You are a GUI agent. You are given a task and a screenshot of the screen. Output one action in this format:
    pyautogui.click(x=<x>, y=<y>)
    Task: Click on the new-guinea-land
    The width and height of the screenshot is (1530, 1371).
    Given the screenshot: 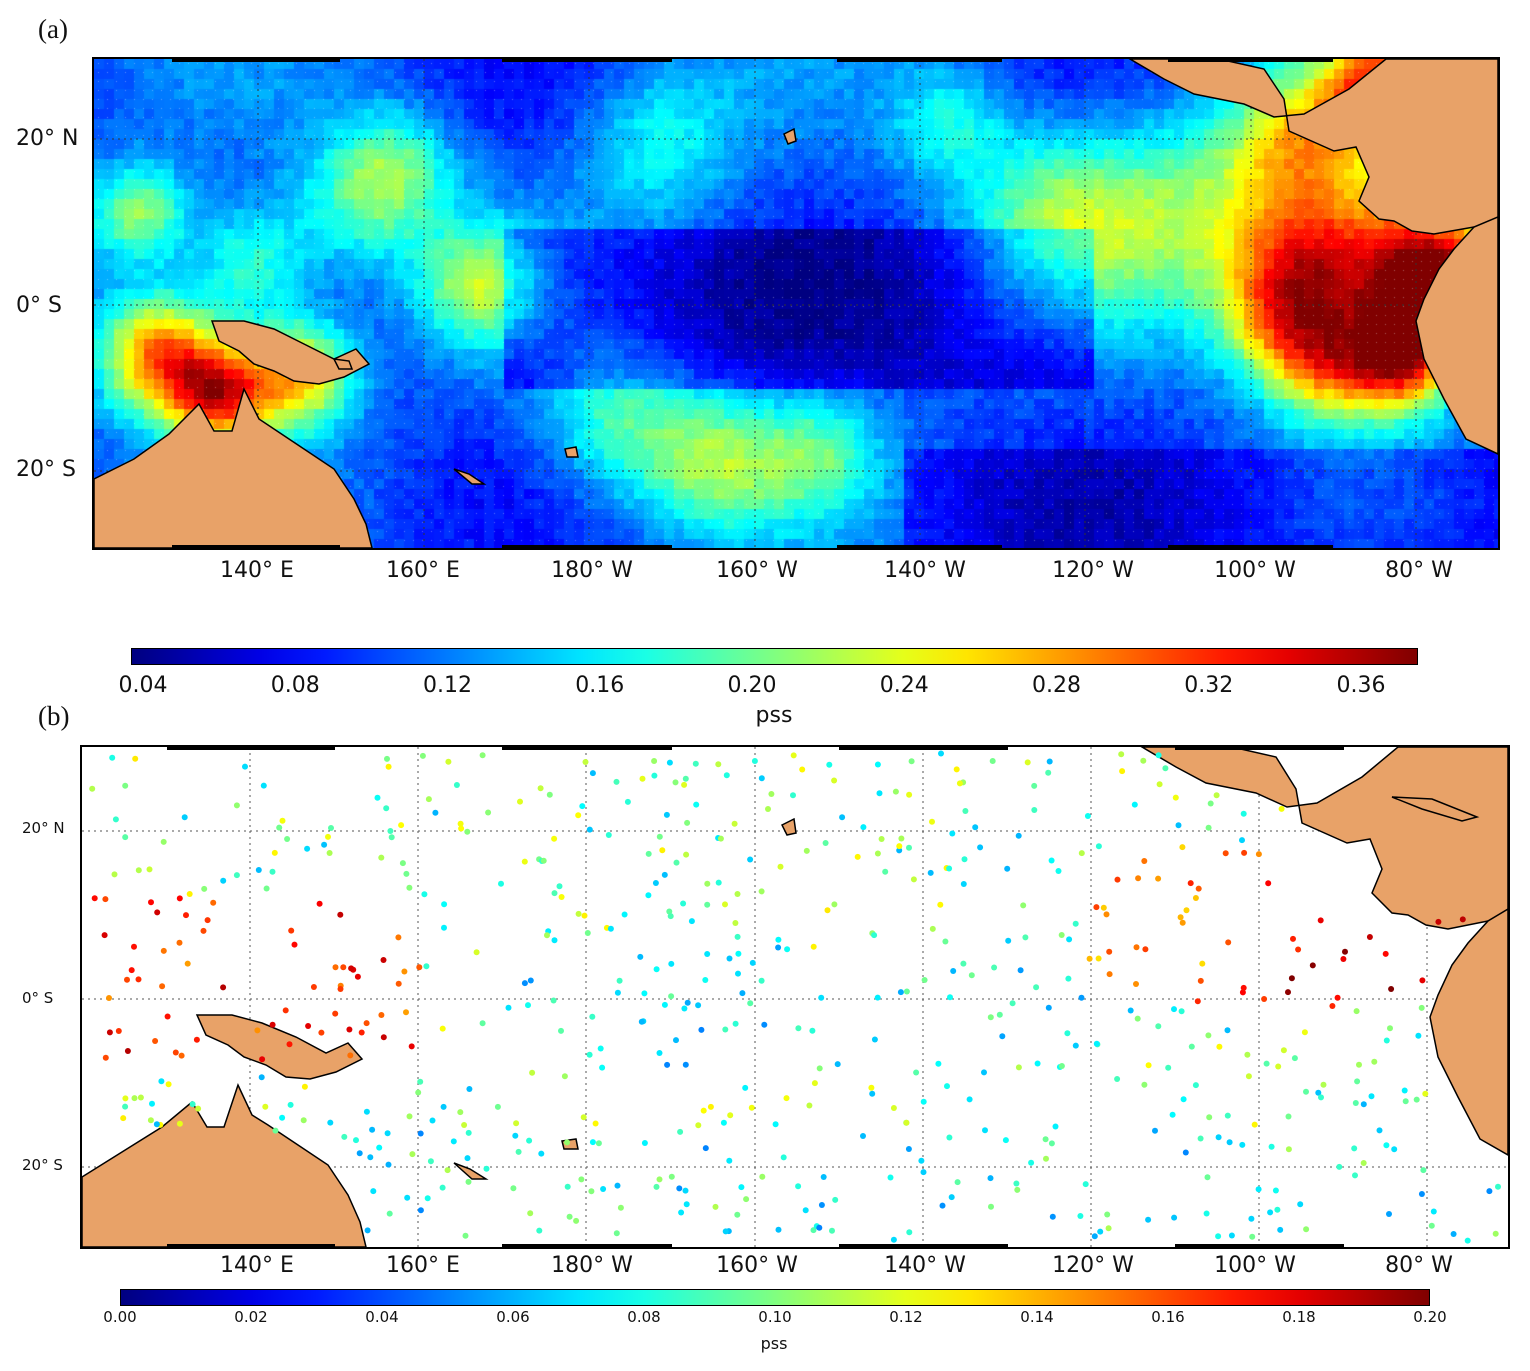 What is the action you would take?
    pyautogui.click(x=290, y=352)
    